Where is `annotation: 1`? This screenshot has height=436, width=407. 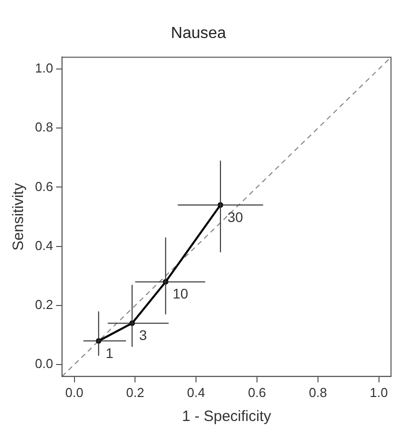 annotation: 1 is located at coordinates (110, 352).